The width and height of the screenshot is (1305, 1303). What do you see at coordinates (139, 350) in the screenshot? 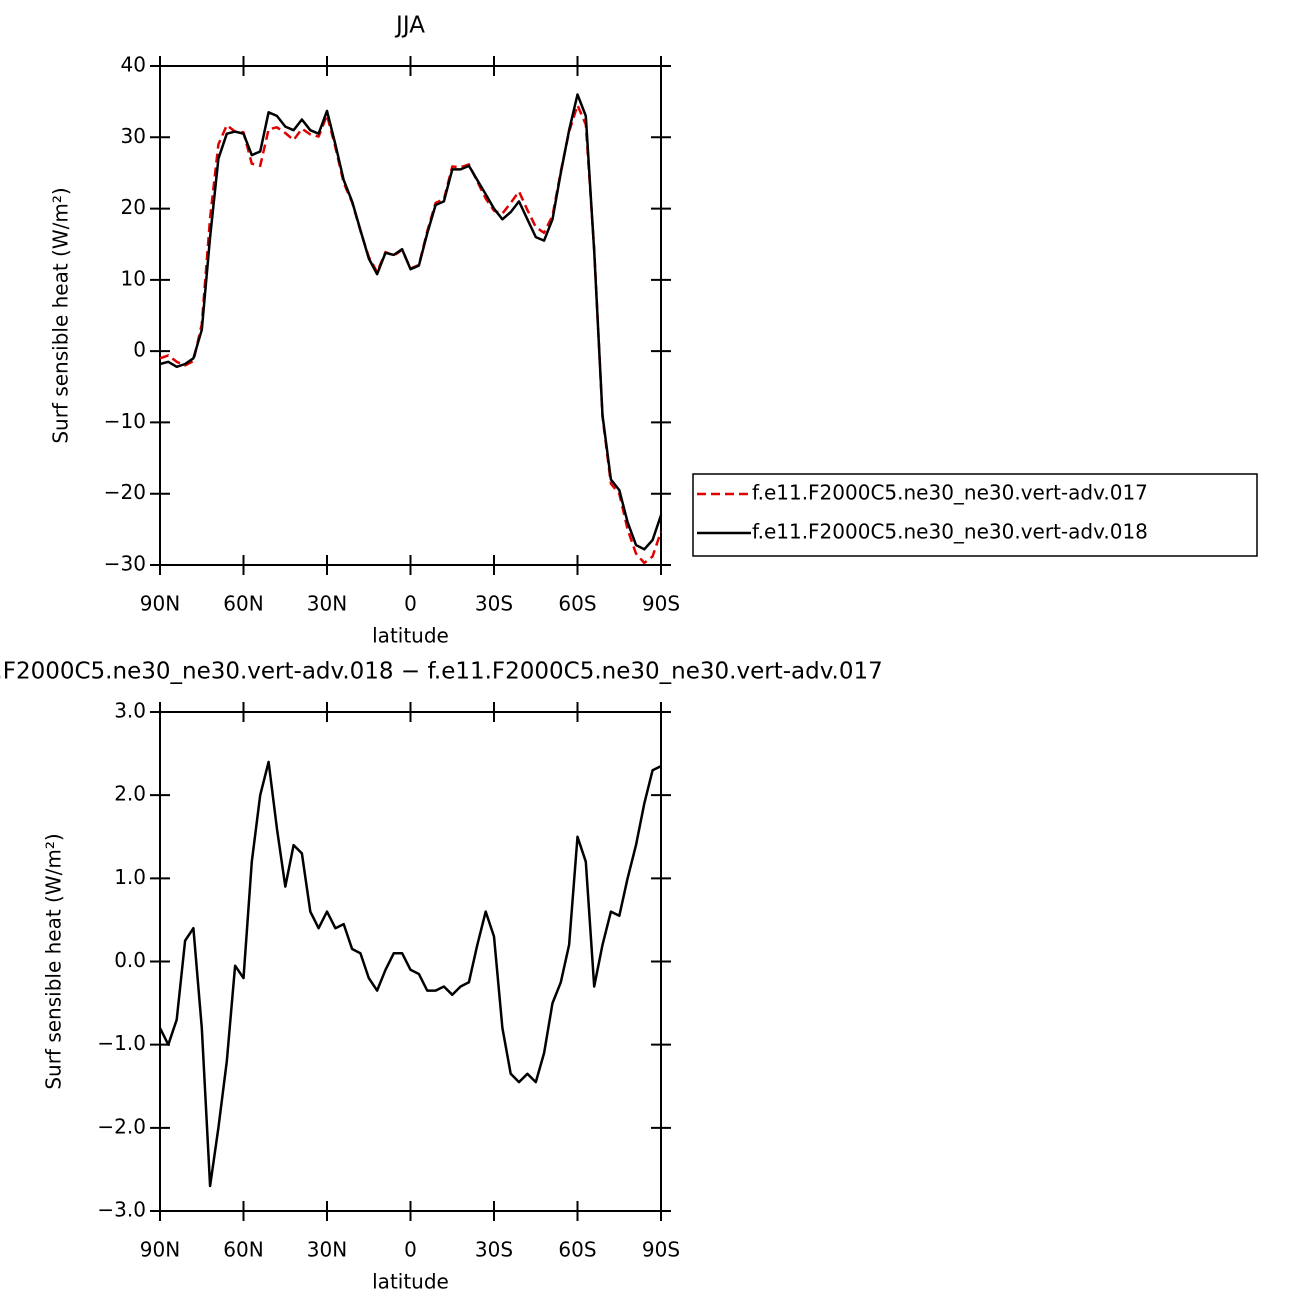
I see `y-tick-label: 0` at bounding box center [139, 350].